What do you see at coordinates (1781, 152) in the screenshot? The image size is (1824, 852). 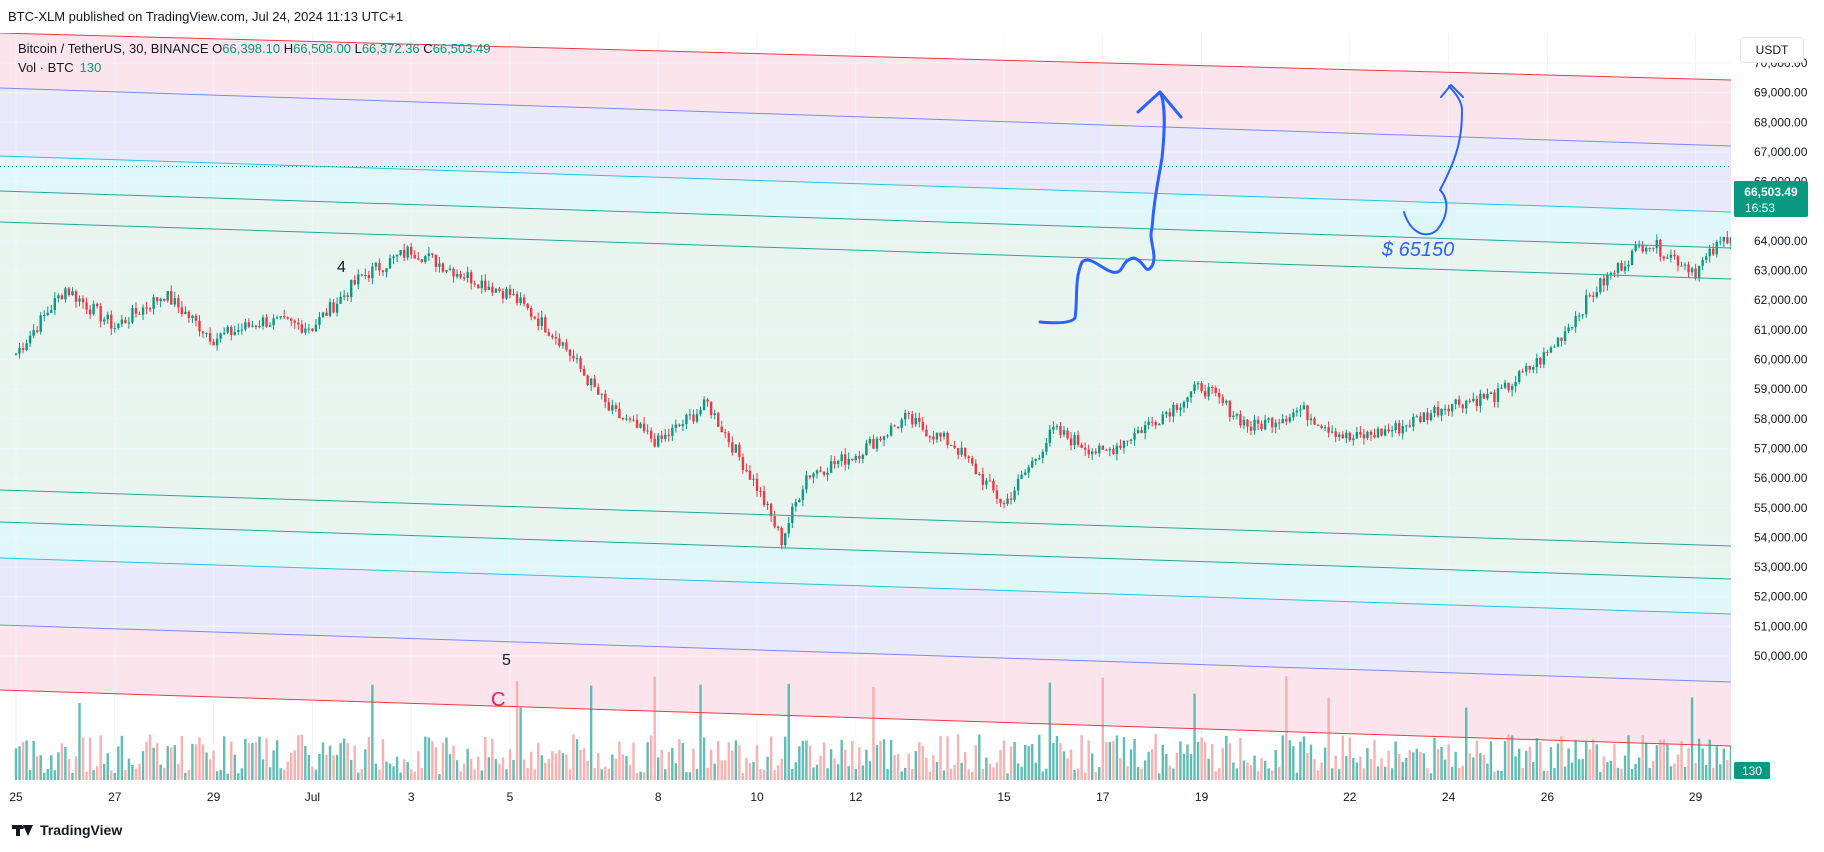 I see `price-tick-label: 67,000.00` at bounding box center [1781, 152].